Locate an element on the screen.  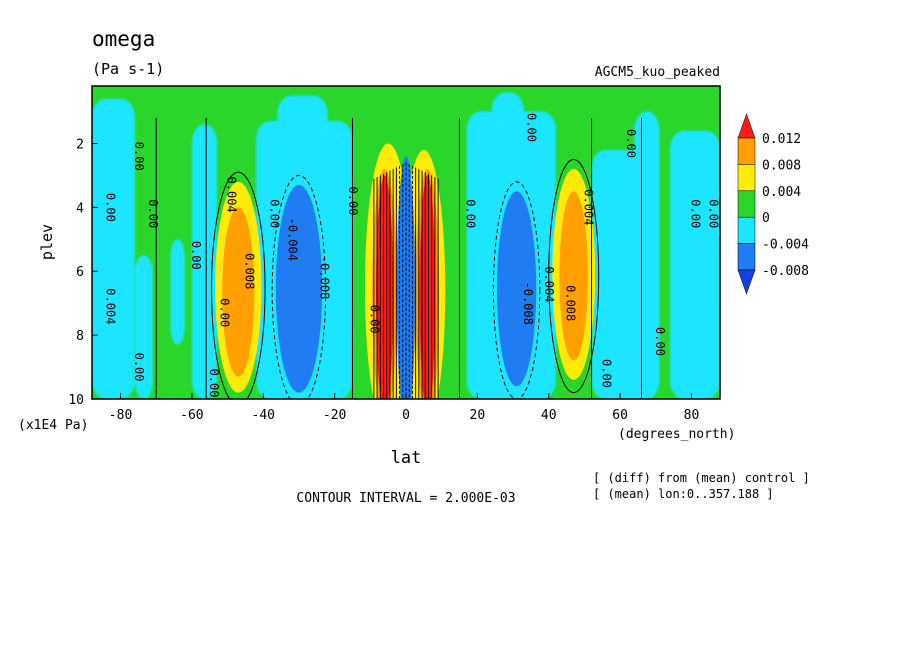
x-tick-label: 40 is located at coordinates (549, 415).